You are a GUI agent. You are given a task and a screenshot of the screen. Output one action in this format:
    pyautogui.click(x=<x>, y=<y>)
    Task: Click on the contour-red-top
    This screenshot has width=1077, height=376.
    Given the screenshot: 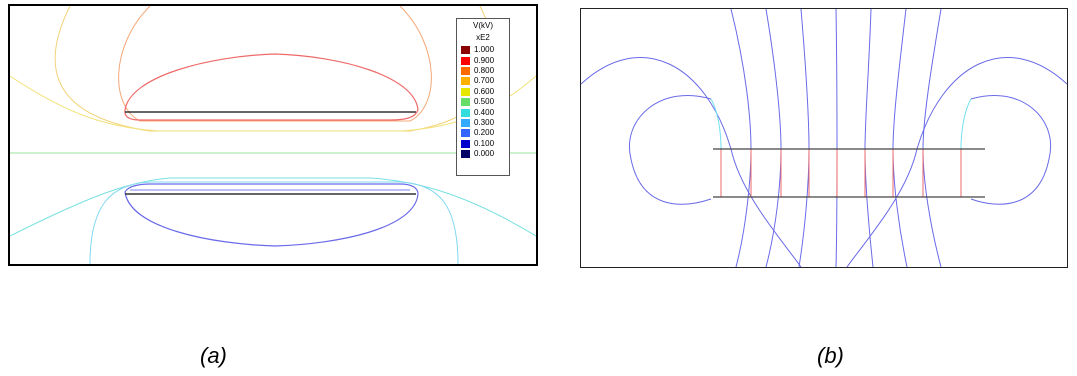 What is the action you would take?
    pyautogui.click(x=271, y=87)
    